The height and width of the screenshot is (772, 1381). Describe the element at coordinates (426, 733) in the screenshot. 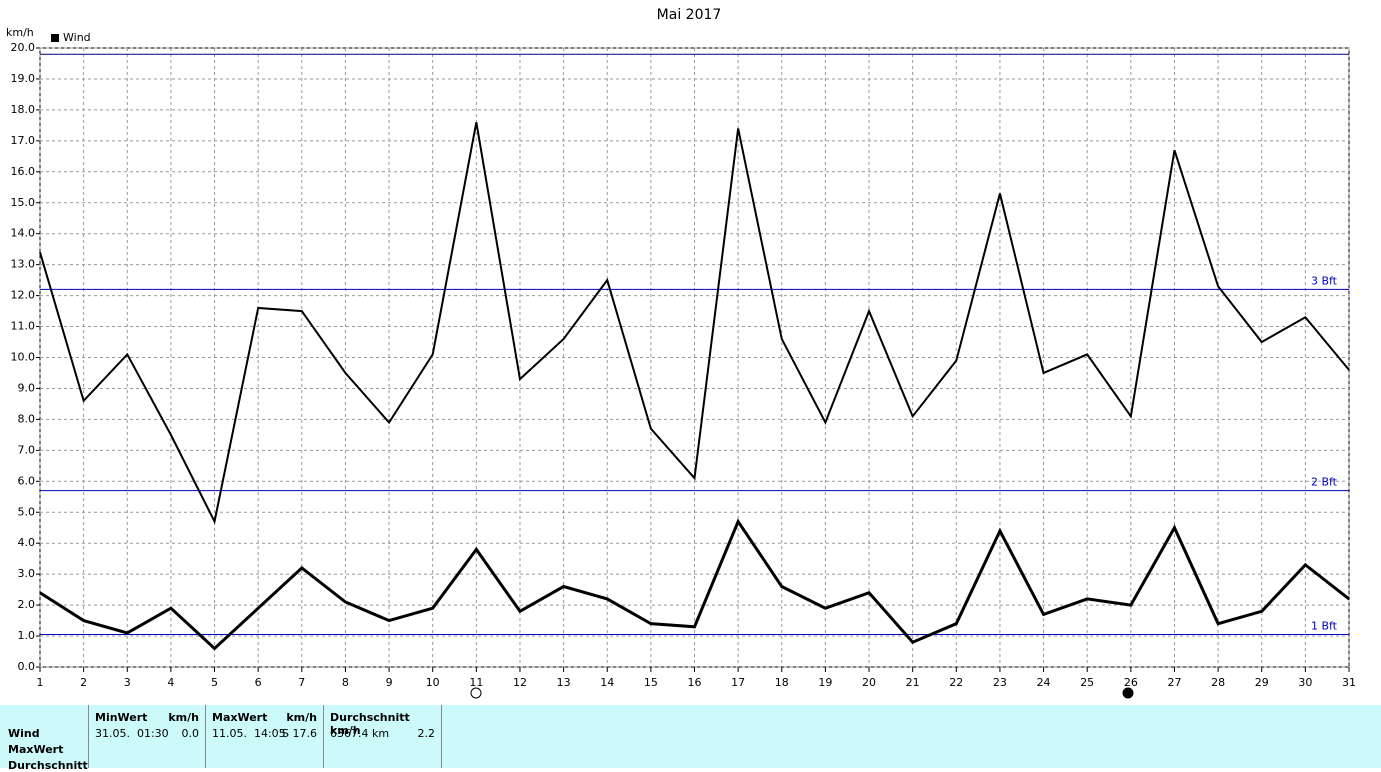

I see `stat-value: 2.2` at that location.